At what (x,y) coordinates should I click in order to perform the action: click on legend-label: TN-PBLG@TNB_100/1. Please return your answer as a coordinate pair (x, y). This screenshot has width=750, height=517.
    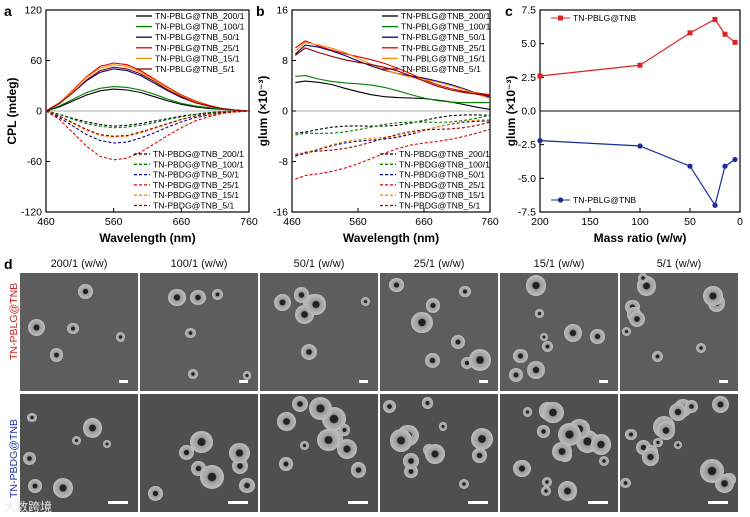
    Looking at the image, I should click on (446, 27).